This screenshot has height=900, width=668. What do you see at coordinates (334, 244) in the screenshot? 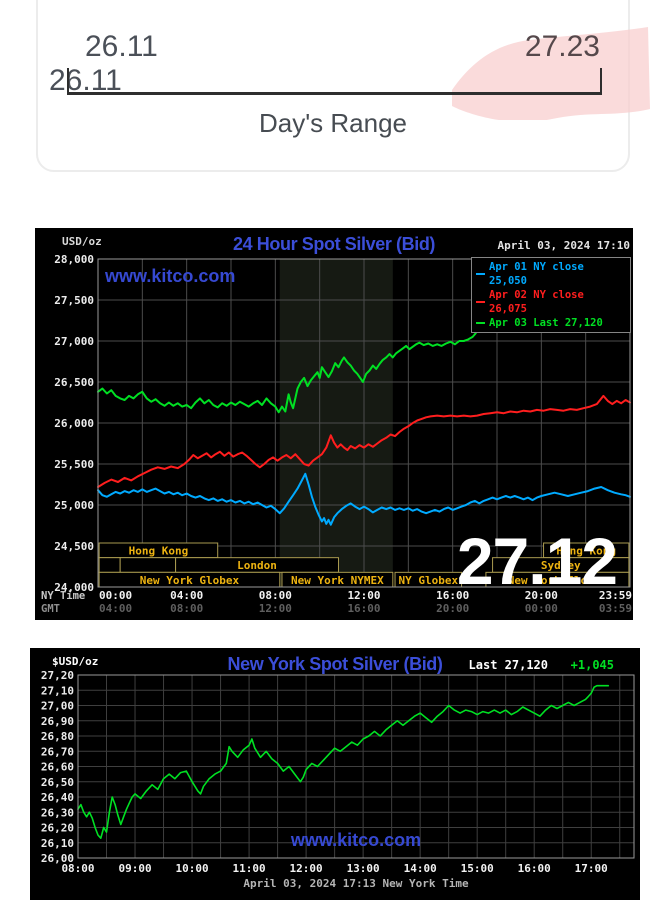
I see `chart-title: 24 Hour Spot Silver (Bid)` at bounding box center [334, 244].